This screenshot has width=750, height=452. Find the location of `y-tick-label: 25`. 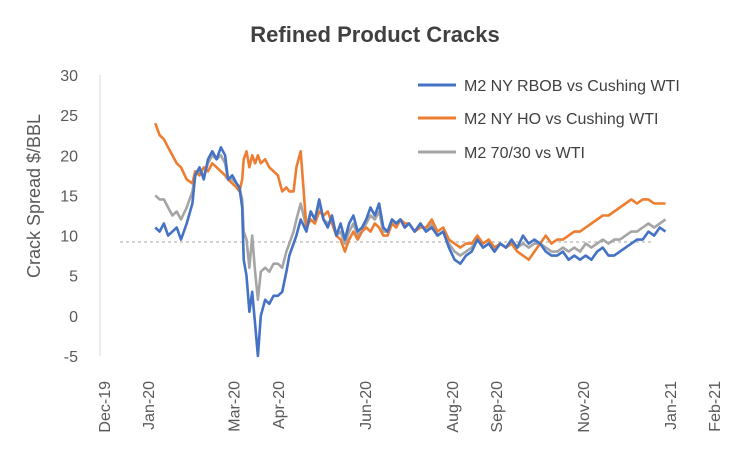

y-tick-label: 25 is located at coordinates (69, 116).